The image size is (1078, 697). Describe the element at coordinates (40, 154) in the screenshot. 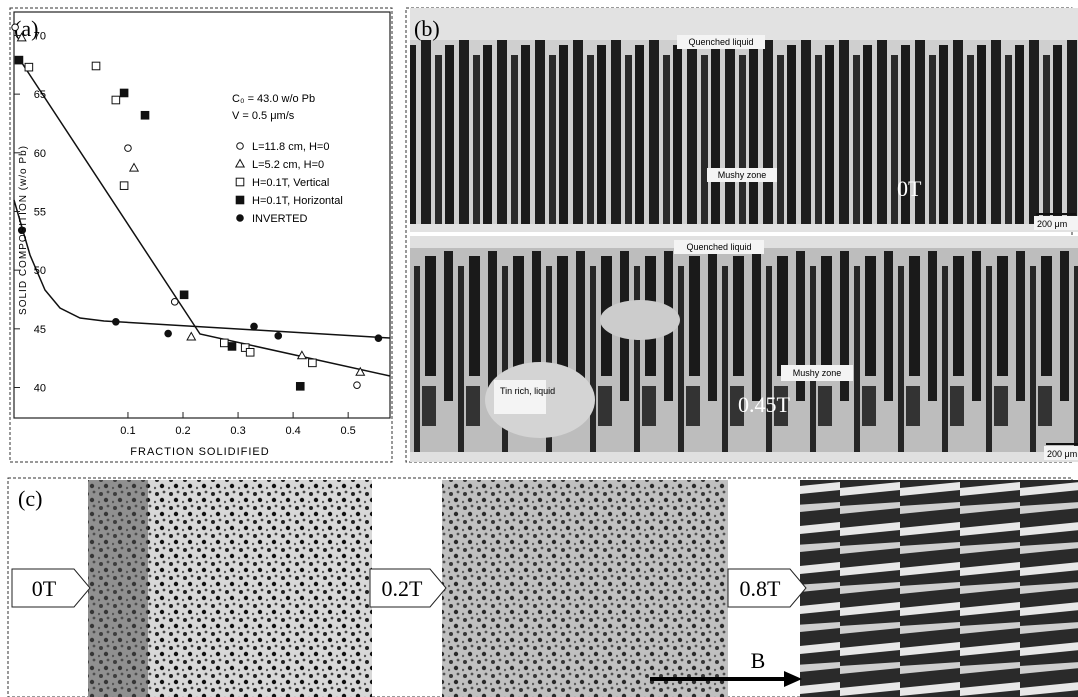

I see `y-tick-label: 60` at that location.